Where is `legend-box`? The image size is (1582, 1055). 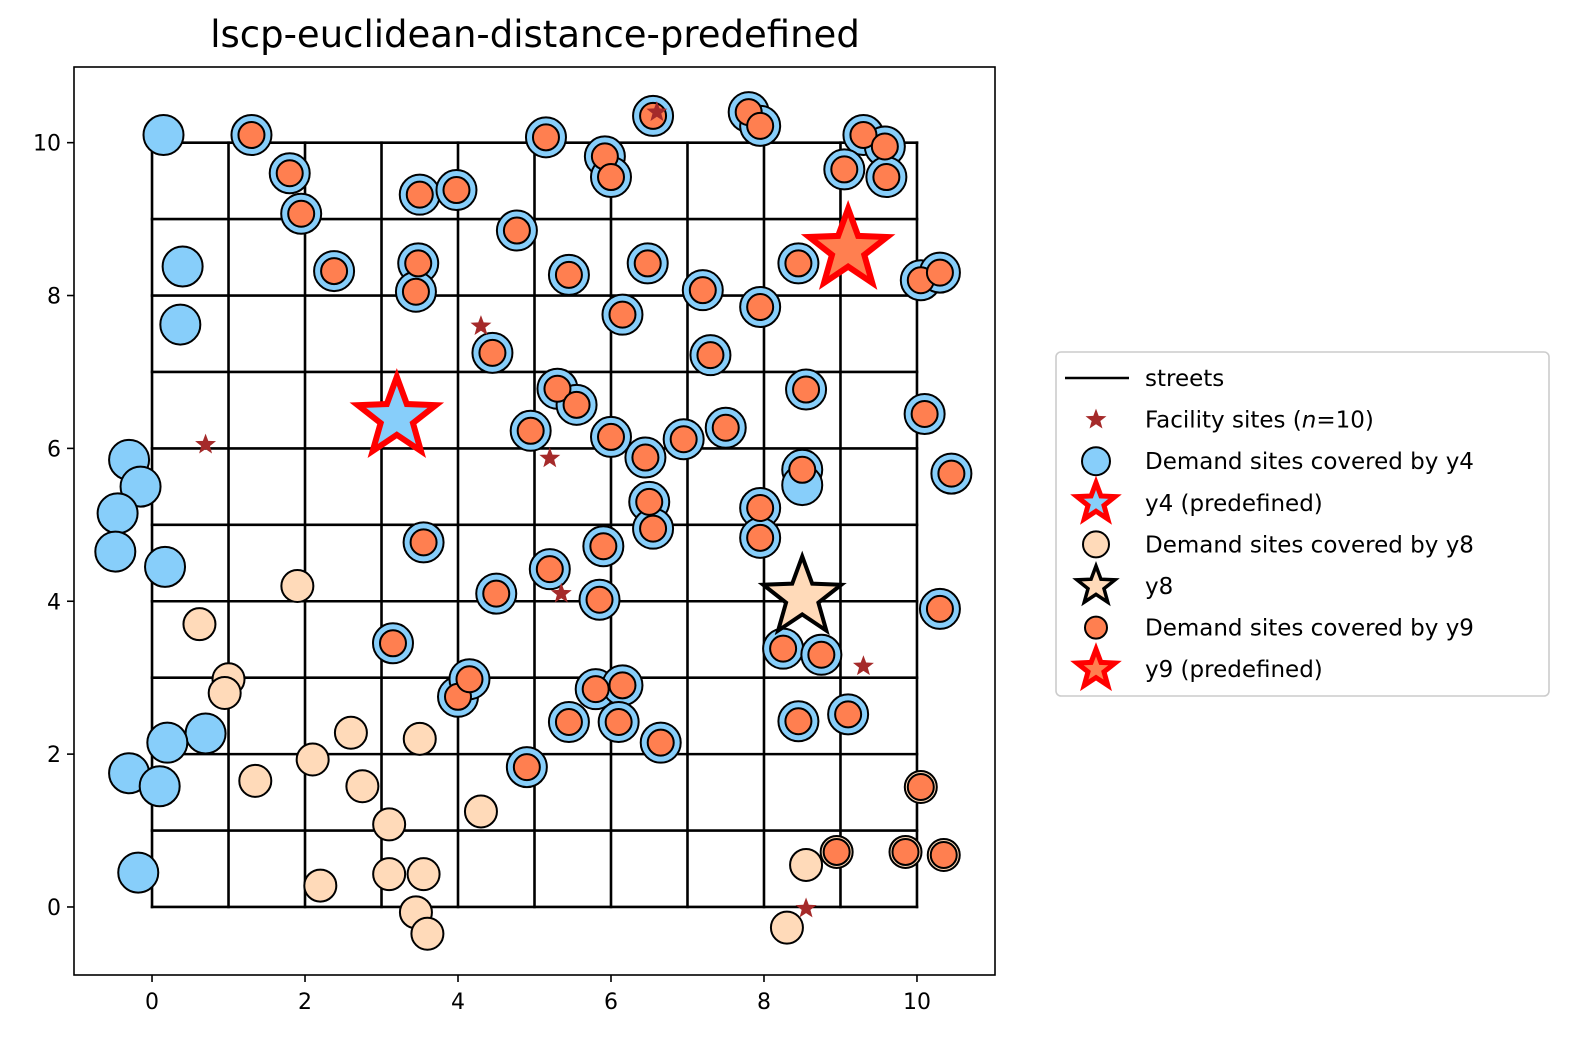
legend-box is located at coordinates (1302, 524).